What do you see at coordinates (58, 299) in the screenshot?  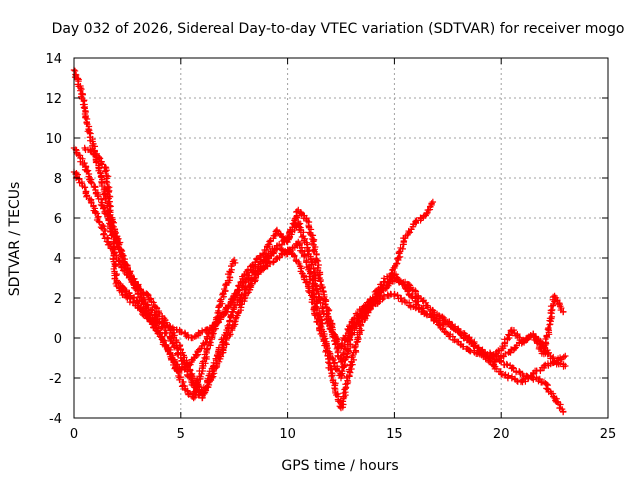 I see `y-tick-label: 2` at bounding box center [58, 299].